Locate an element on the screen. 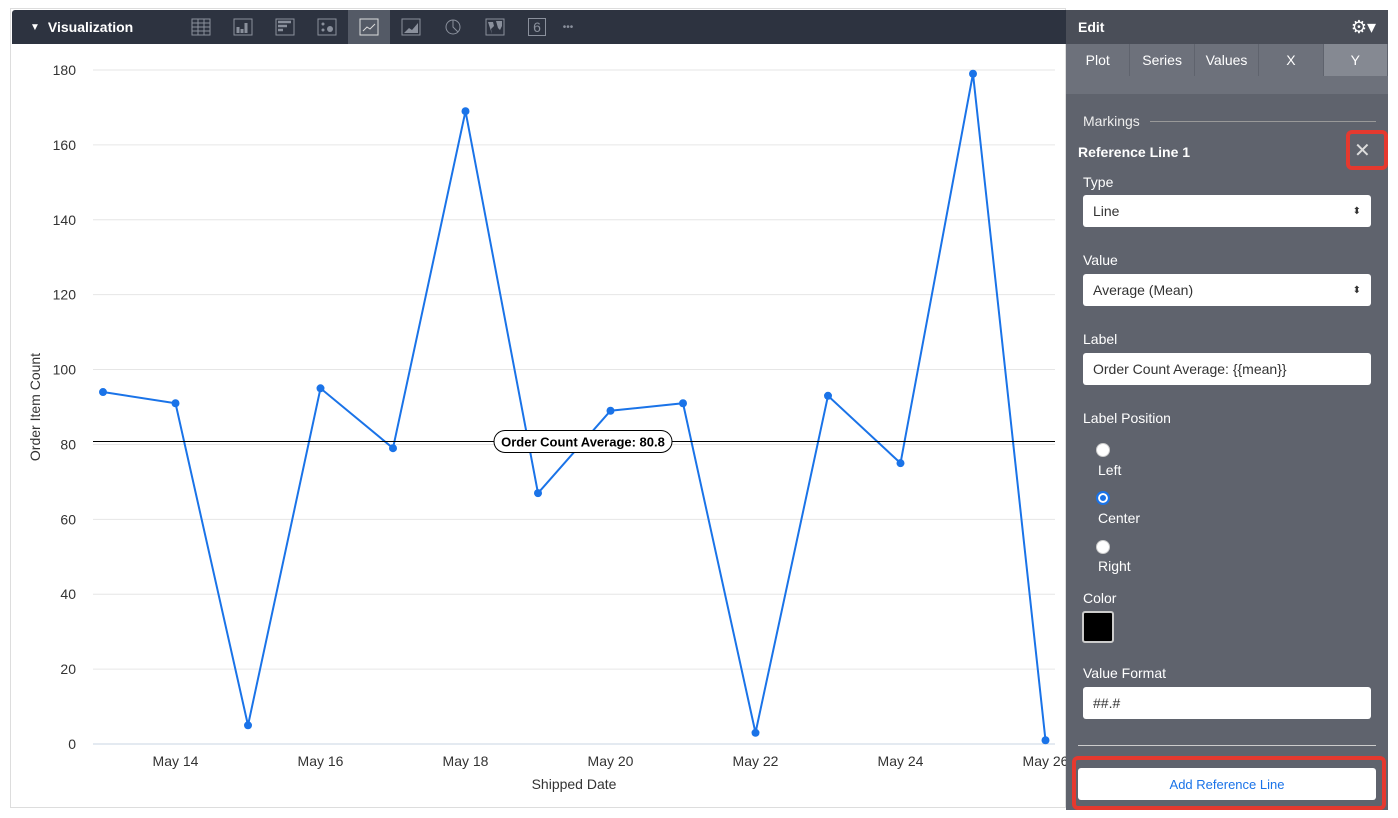  scatter-icon is located at coordinates (327, 27).